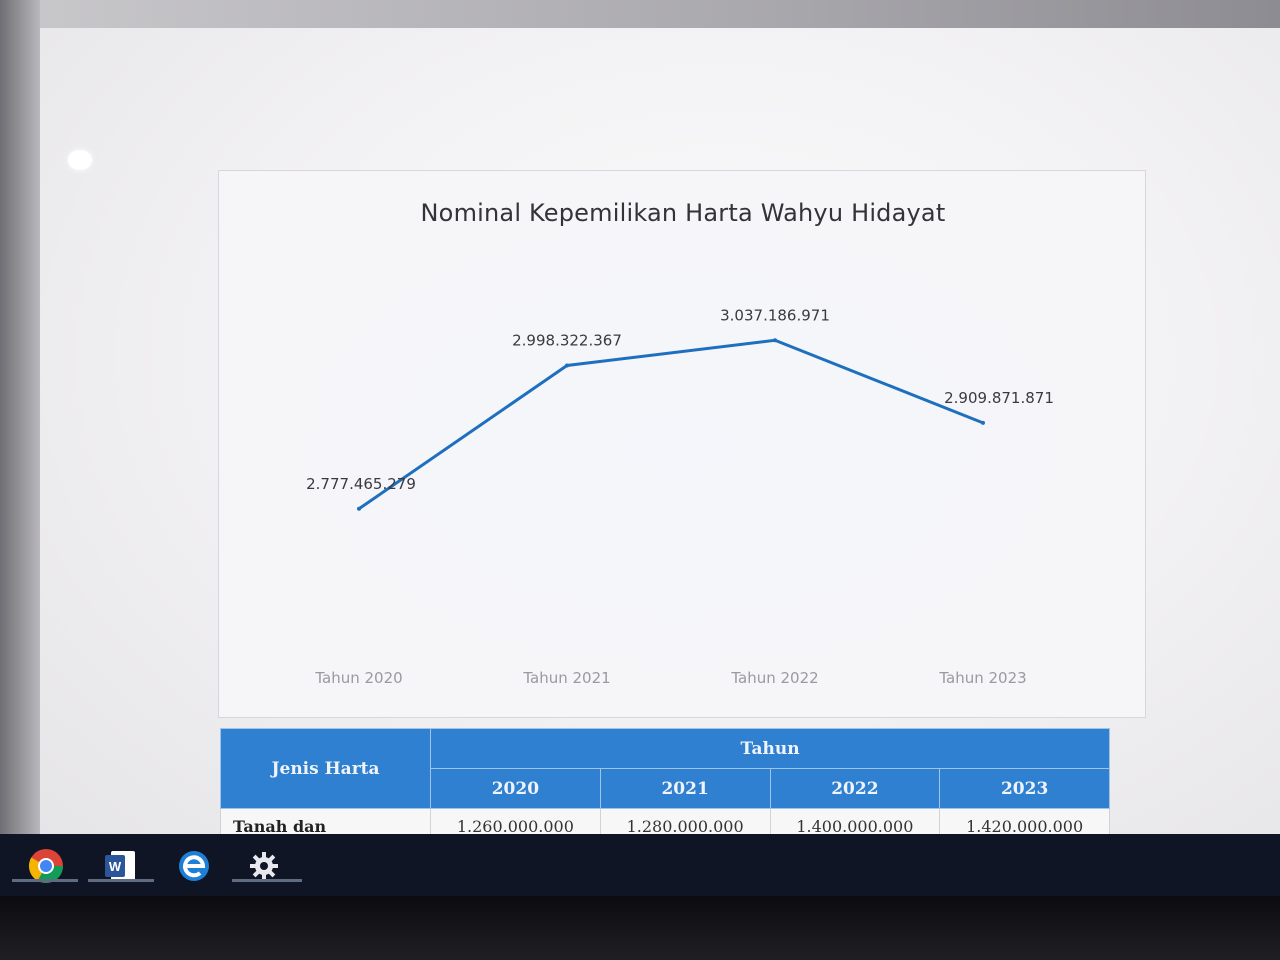 This screenshot has width=1280, height=960. Describe the element at coordinates (683, 213) in the screenshot. I see `chart-title: Nominal Kepemilikan Harta Wahyu Hidayat` at that location.